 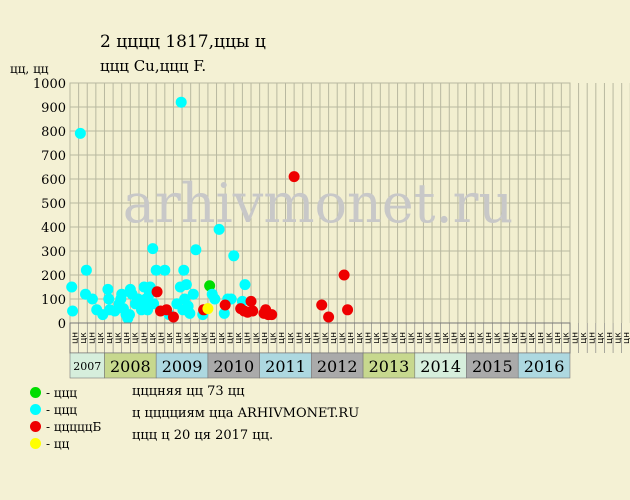 I want to click on year-label: 2016, so click(x=544, y=366).